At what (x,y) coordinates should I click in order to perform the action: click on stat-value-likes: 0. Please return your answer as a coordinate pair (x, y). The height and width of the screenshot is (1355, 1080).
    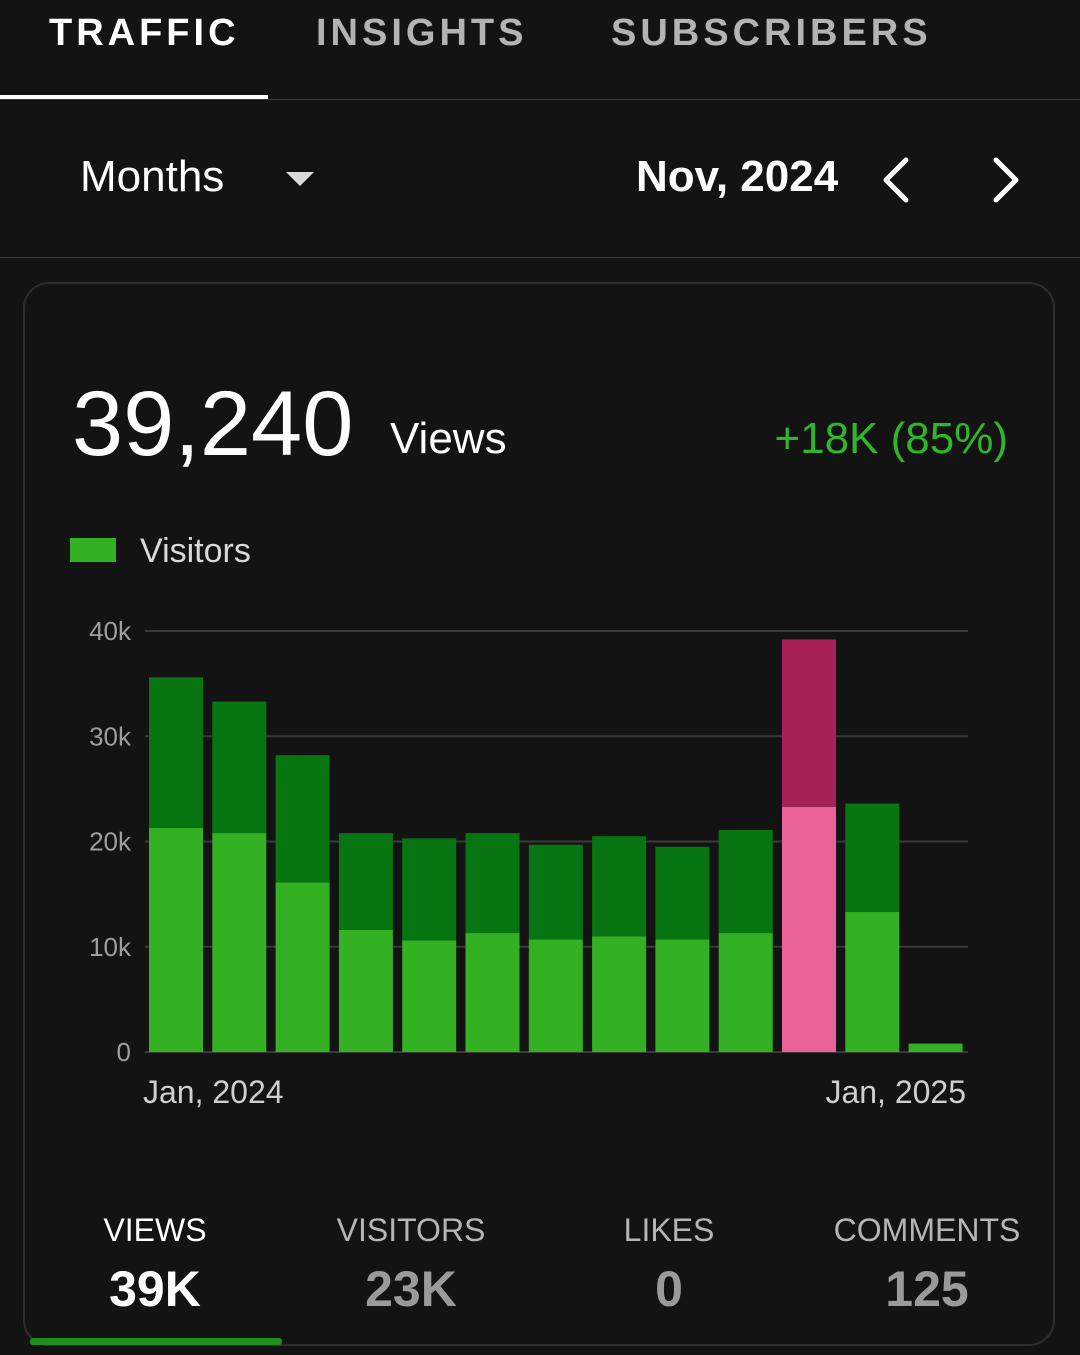
    Looking at the image, I should click on (669, 1289).